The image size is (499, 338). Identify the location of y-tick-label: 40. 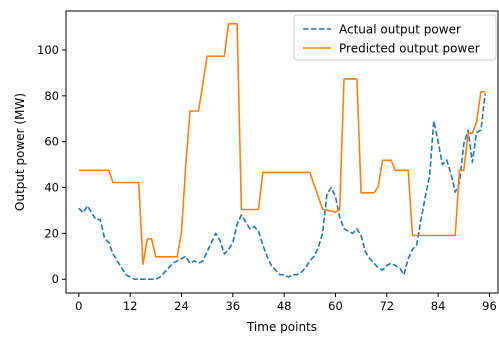
(51, 188).